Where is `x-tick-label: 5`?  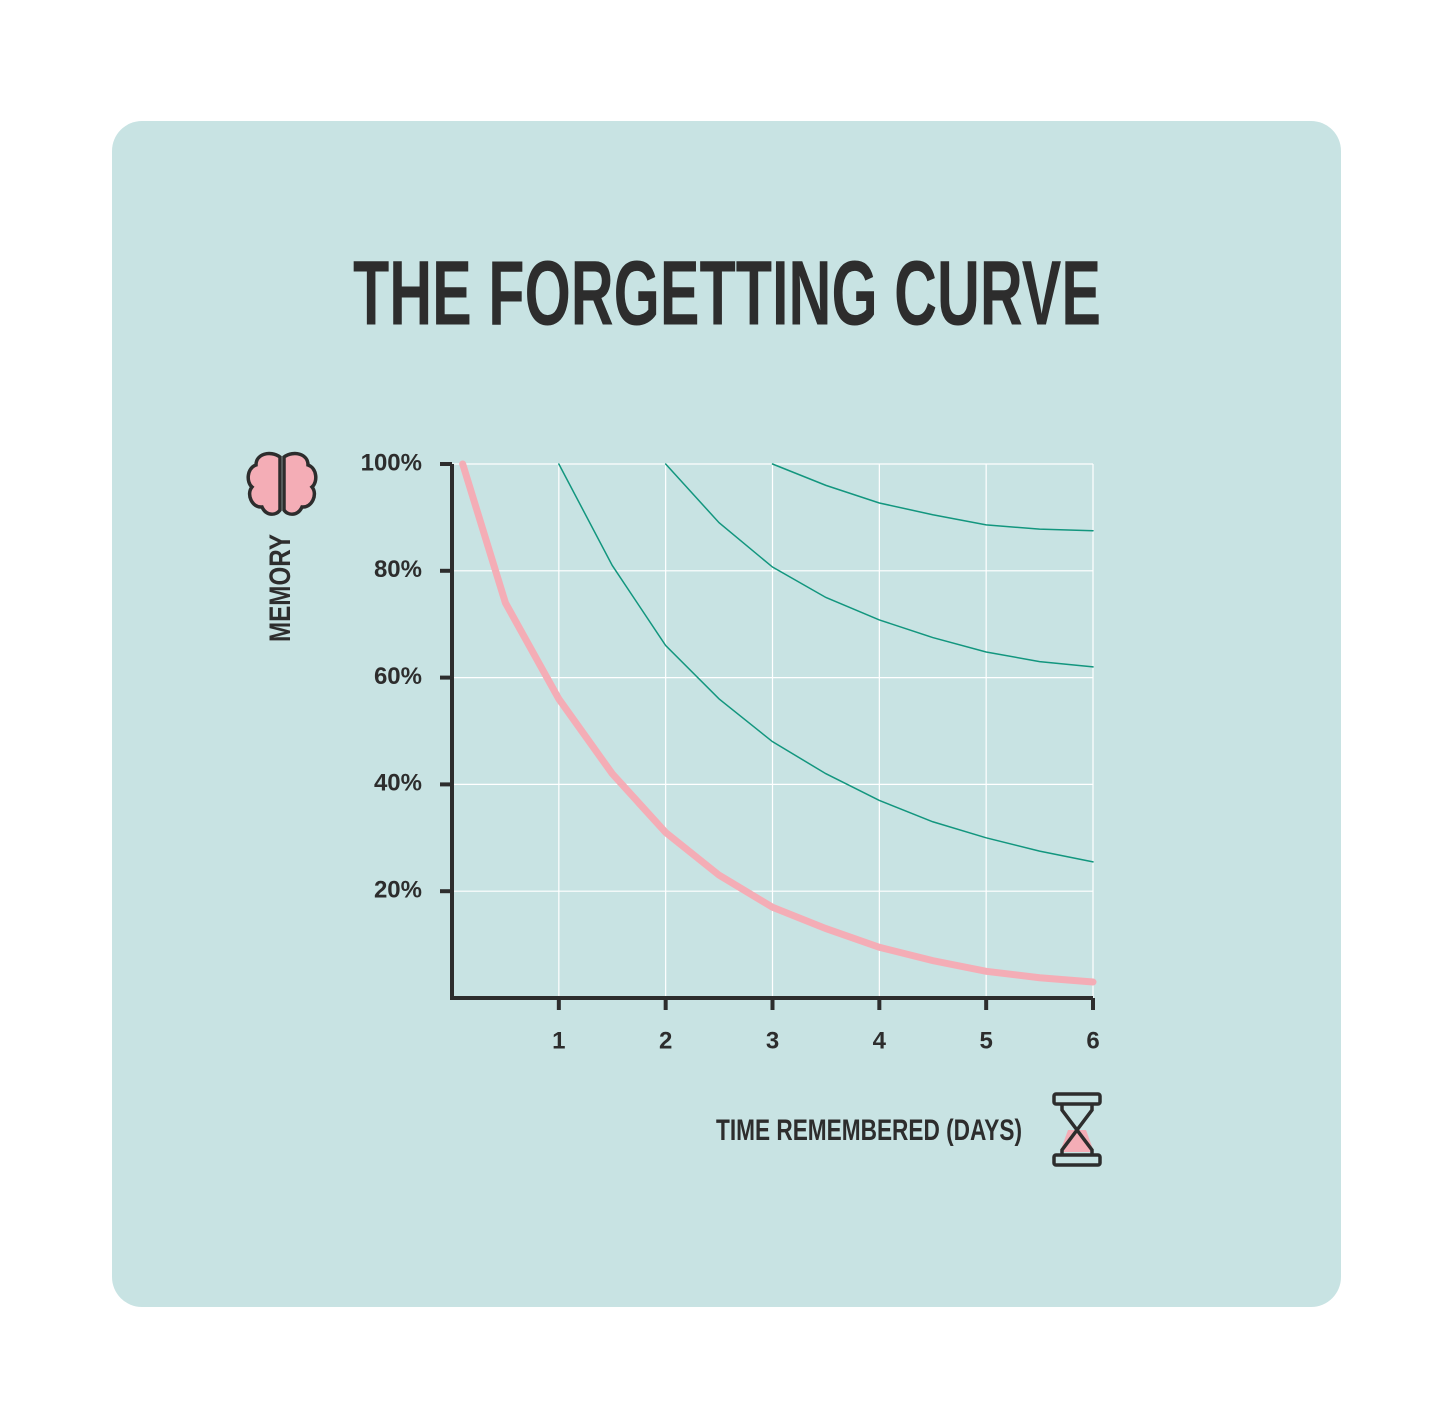 x-tick-label: 5 is located at coordinates (985, 1040).